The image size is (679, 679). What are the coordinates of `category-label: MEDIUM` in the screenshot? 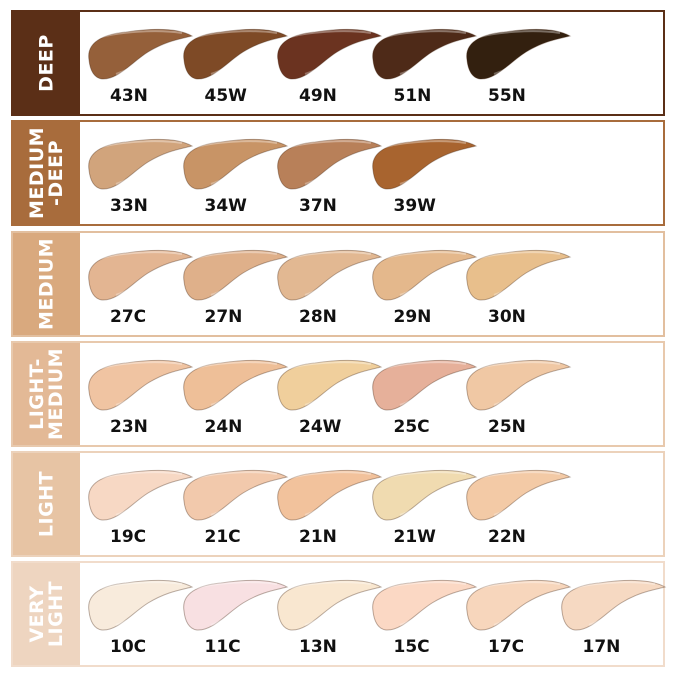 It's located at (46, 284).